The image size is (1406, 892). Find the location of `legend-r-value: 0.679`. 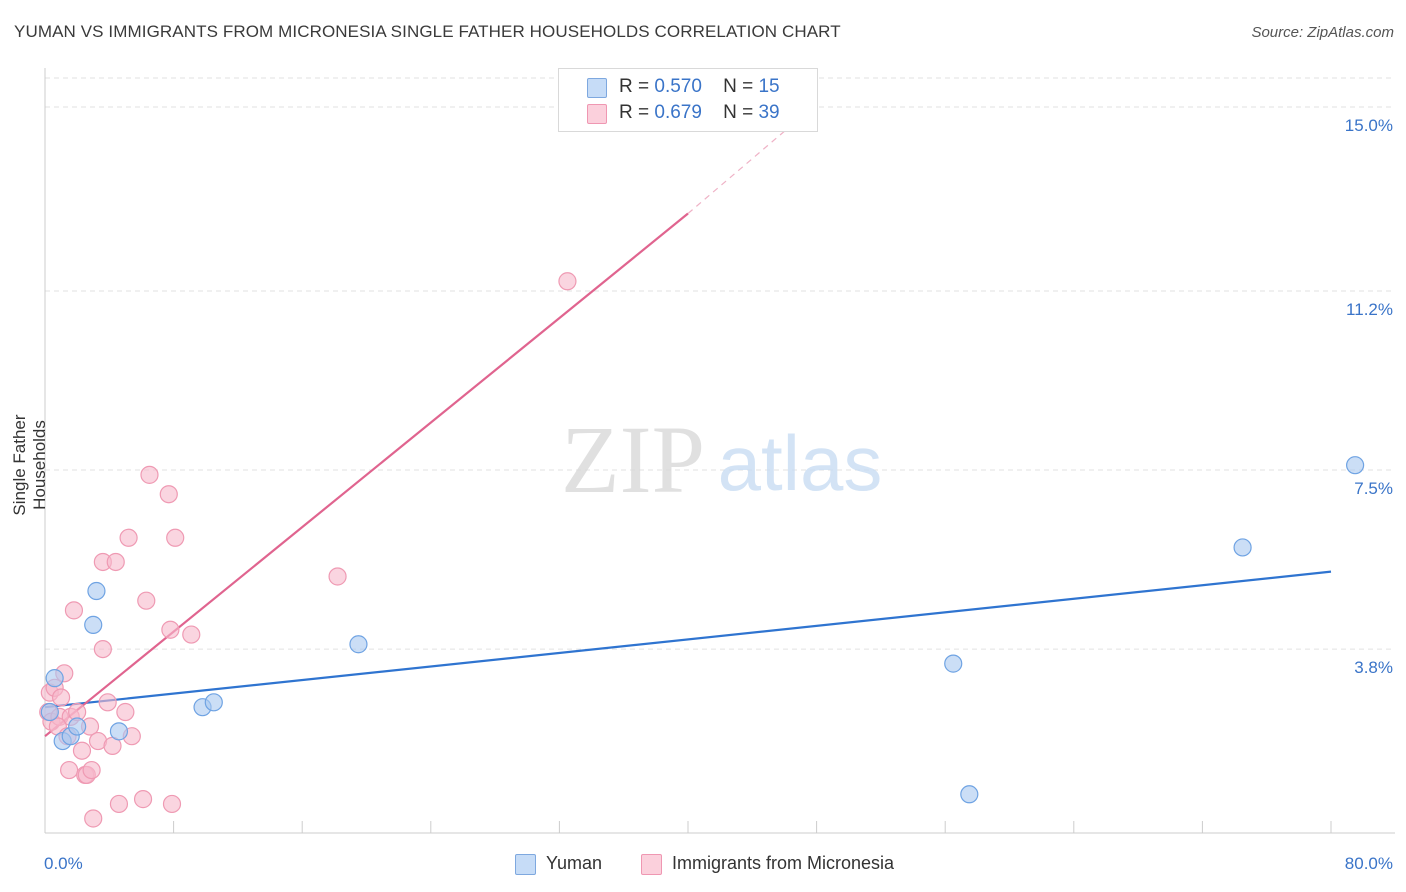

legend-r-value: 0.679 is located at coordinates (678, 112).